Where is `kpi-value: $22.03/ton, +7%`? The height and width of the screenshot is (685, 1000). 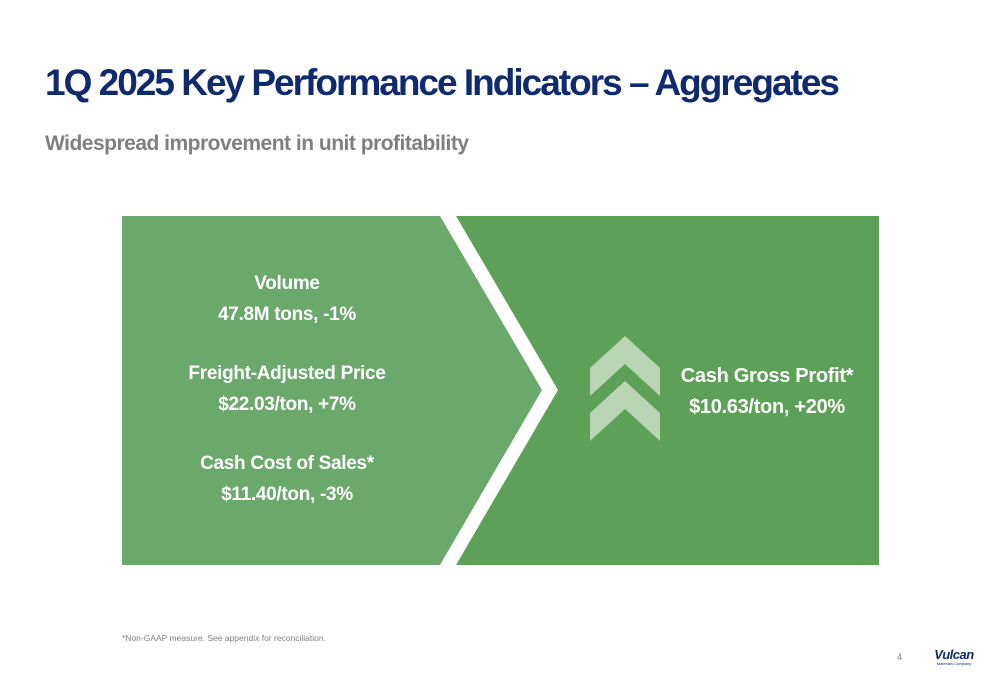
kpi-value: $22.03/ton, +7% is located at coordinates (287, 404).